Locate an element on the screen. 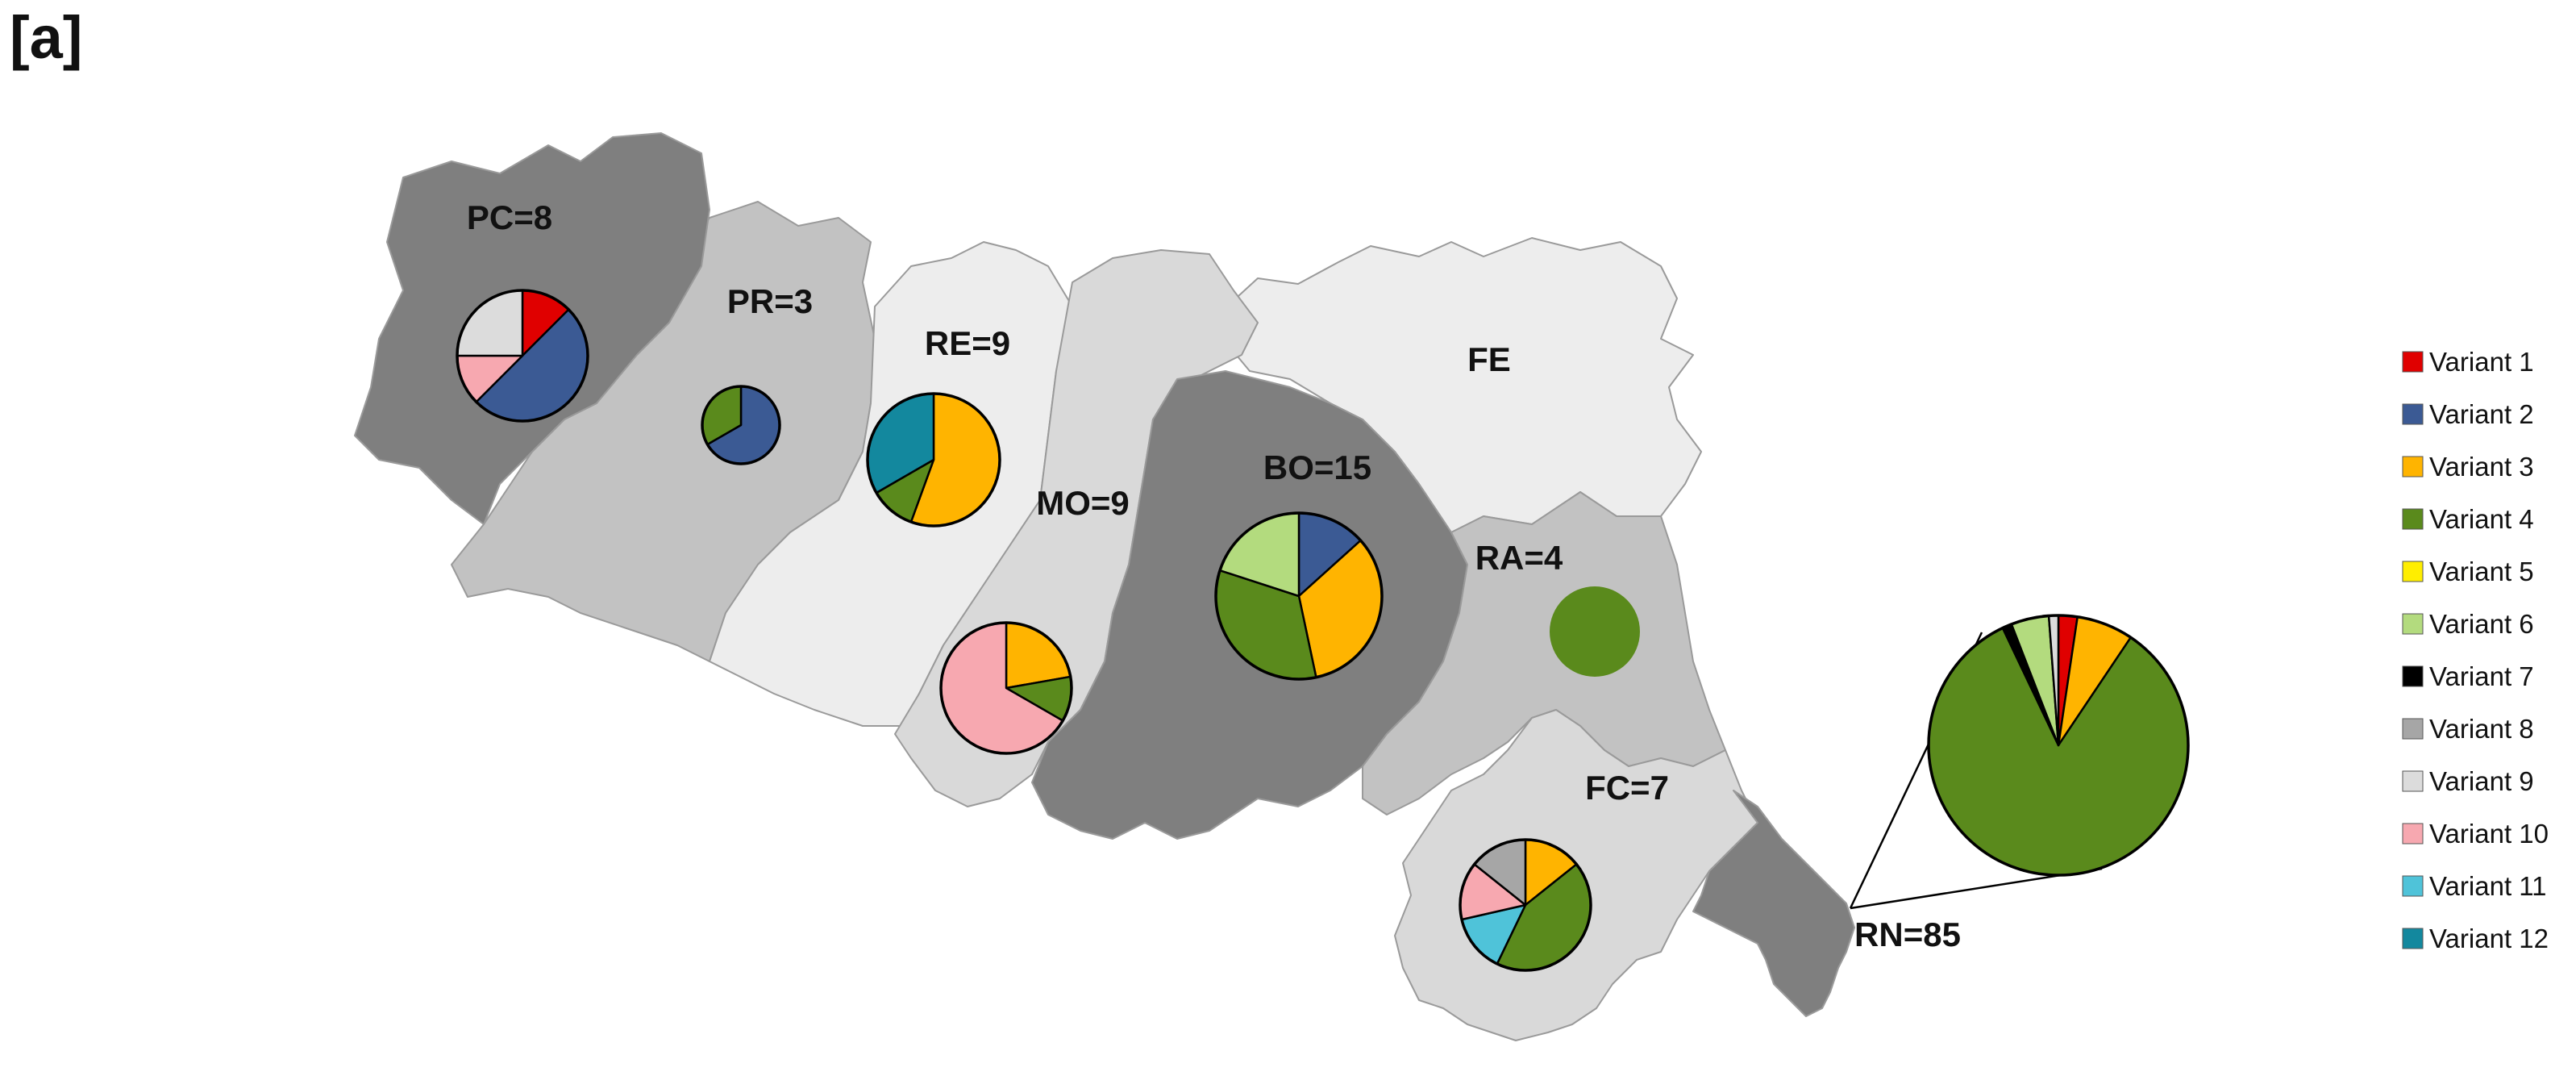 The height and width of the screenshot is (1076, 2576). legend-label: Variant 11 is located at coordinates (2488, 886).